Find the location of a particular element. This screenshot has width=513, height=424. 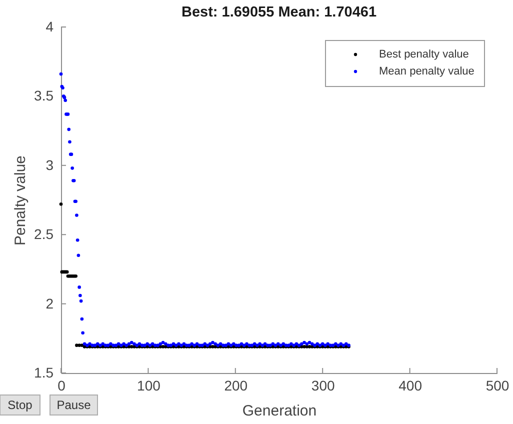

legend-label: Best penalty value is located at coordinates (424, 54).